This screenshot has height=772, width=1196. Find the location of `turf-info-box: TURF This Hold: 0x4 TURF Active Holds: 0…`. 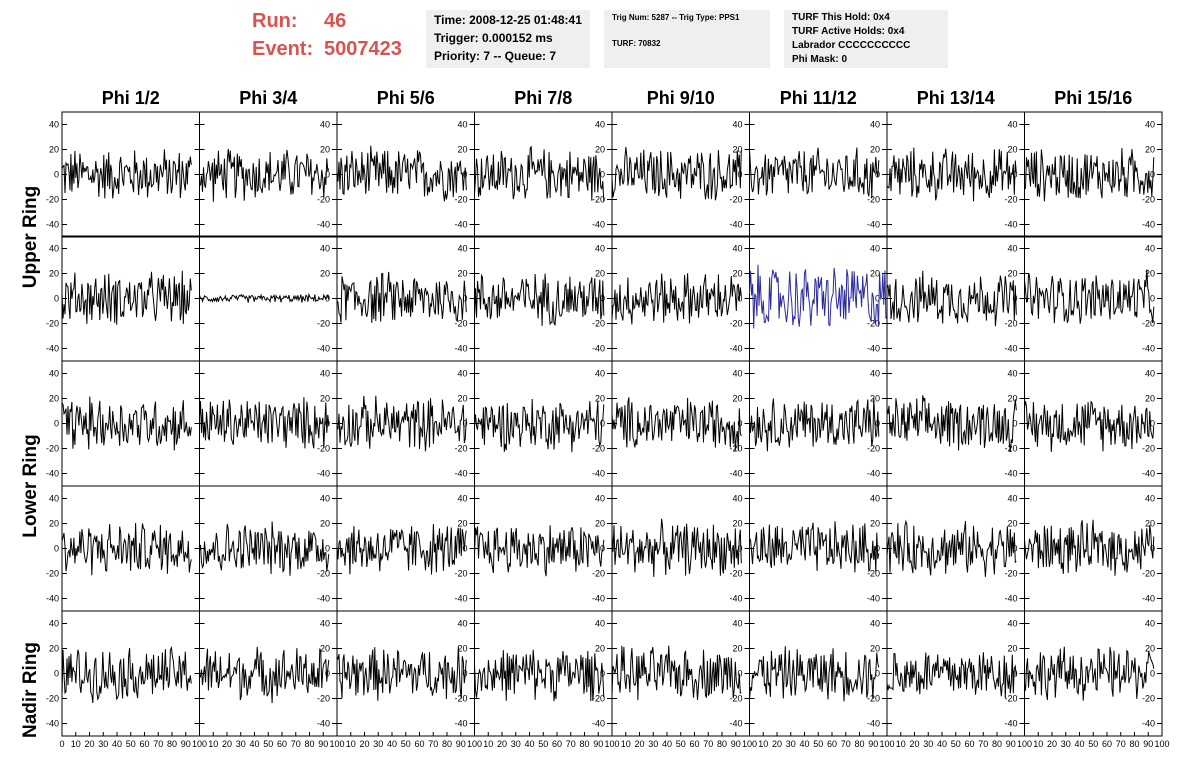

turf-info-box: TURF This Hold: 0x4 TURF Active Holds: 0… is located at coordinates (866, 39).